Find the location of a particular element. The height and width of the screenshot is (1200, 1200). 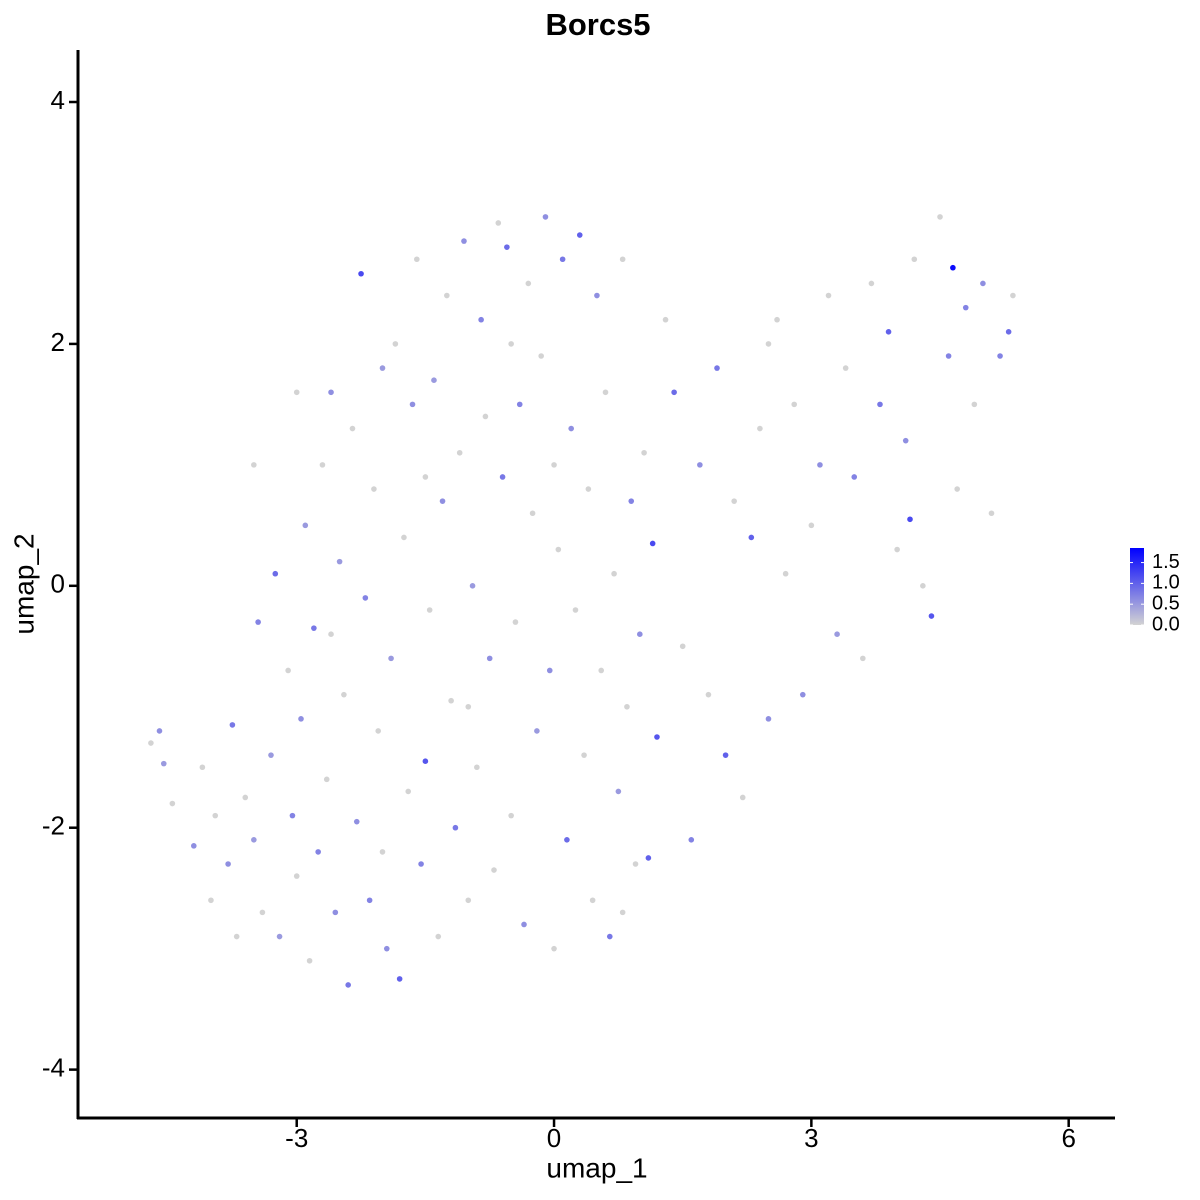

colorbar-label: 0.0 is located at coordinates (1166, 624).